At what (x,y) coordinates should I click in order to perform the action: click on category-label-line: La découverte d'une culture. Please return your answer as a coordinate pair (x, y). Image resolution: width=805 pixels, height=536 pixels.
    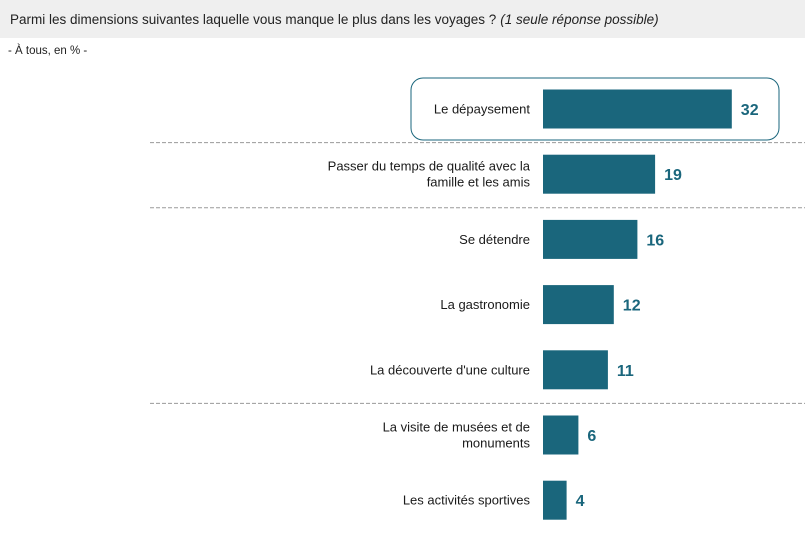
    Looking at the image, I should click on (450, 369).